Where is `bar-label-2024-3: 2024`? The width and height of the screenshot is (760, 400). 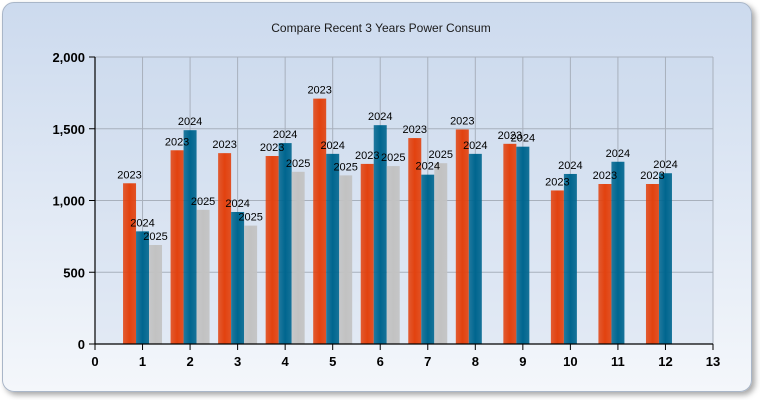 bar-label-2024-3: 2024 is located at coordinates (237, 204).